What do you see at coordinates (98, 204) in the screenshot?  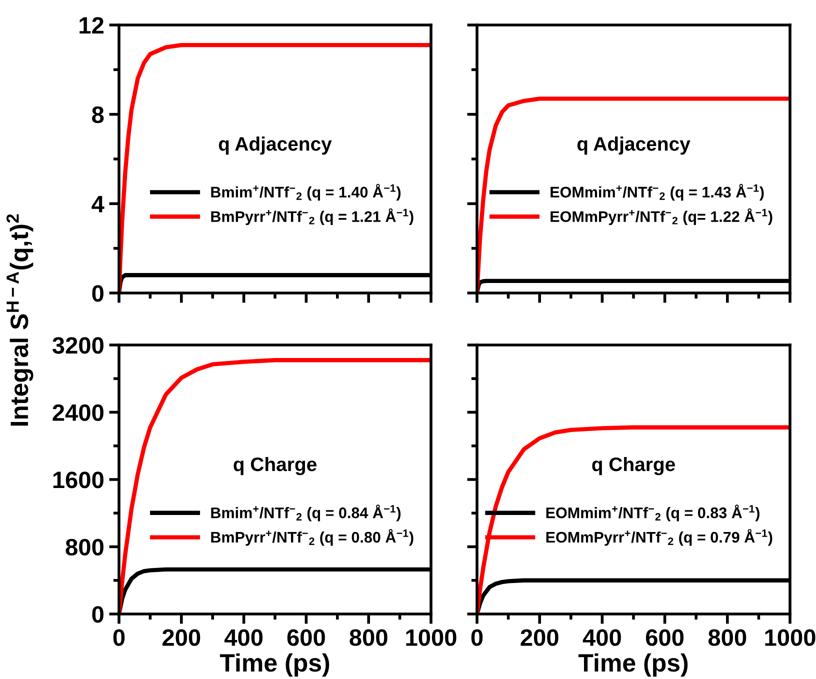 I see `y-tick-label: 4` at bounding box center [98, 204].